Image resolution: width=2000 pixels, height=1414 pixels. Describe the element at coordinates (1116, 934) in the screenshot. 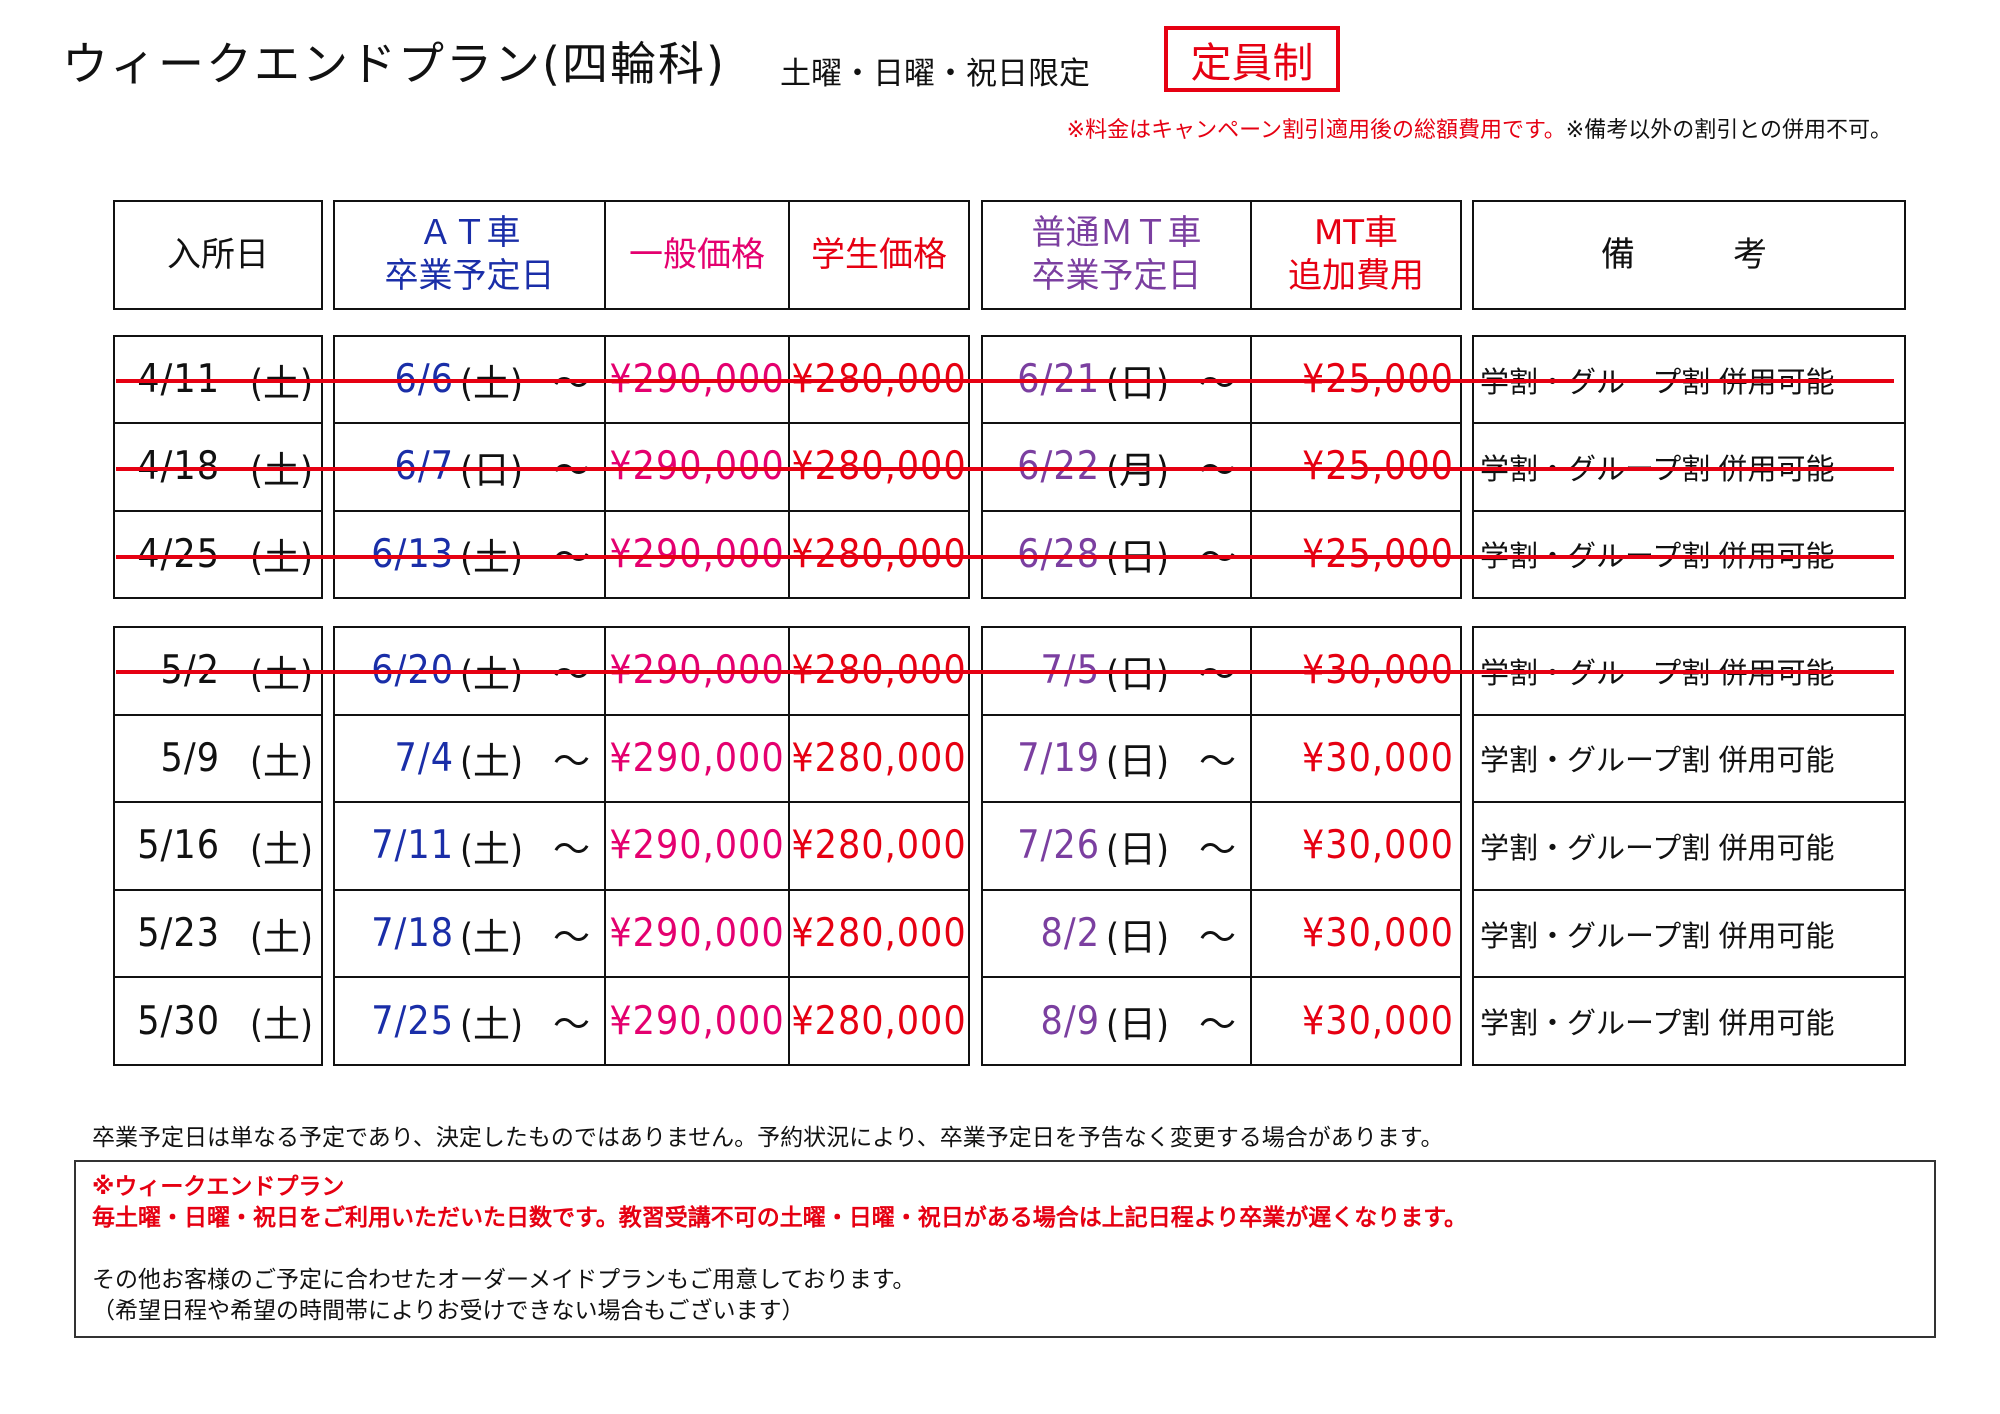

I see `mt-graduation-cell: 8/2 (日) ～` at that location.